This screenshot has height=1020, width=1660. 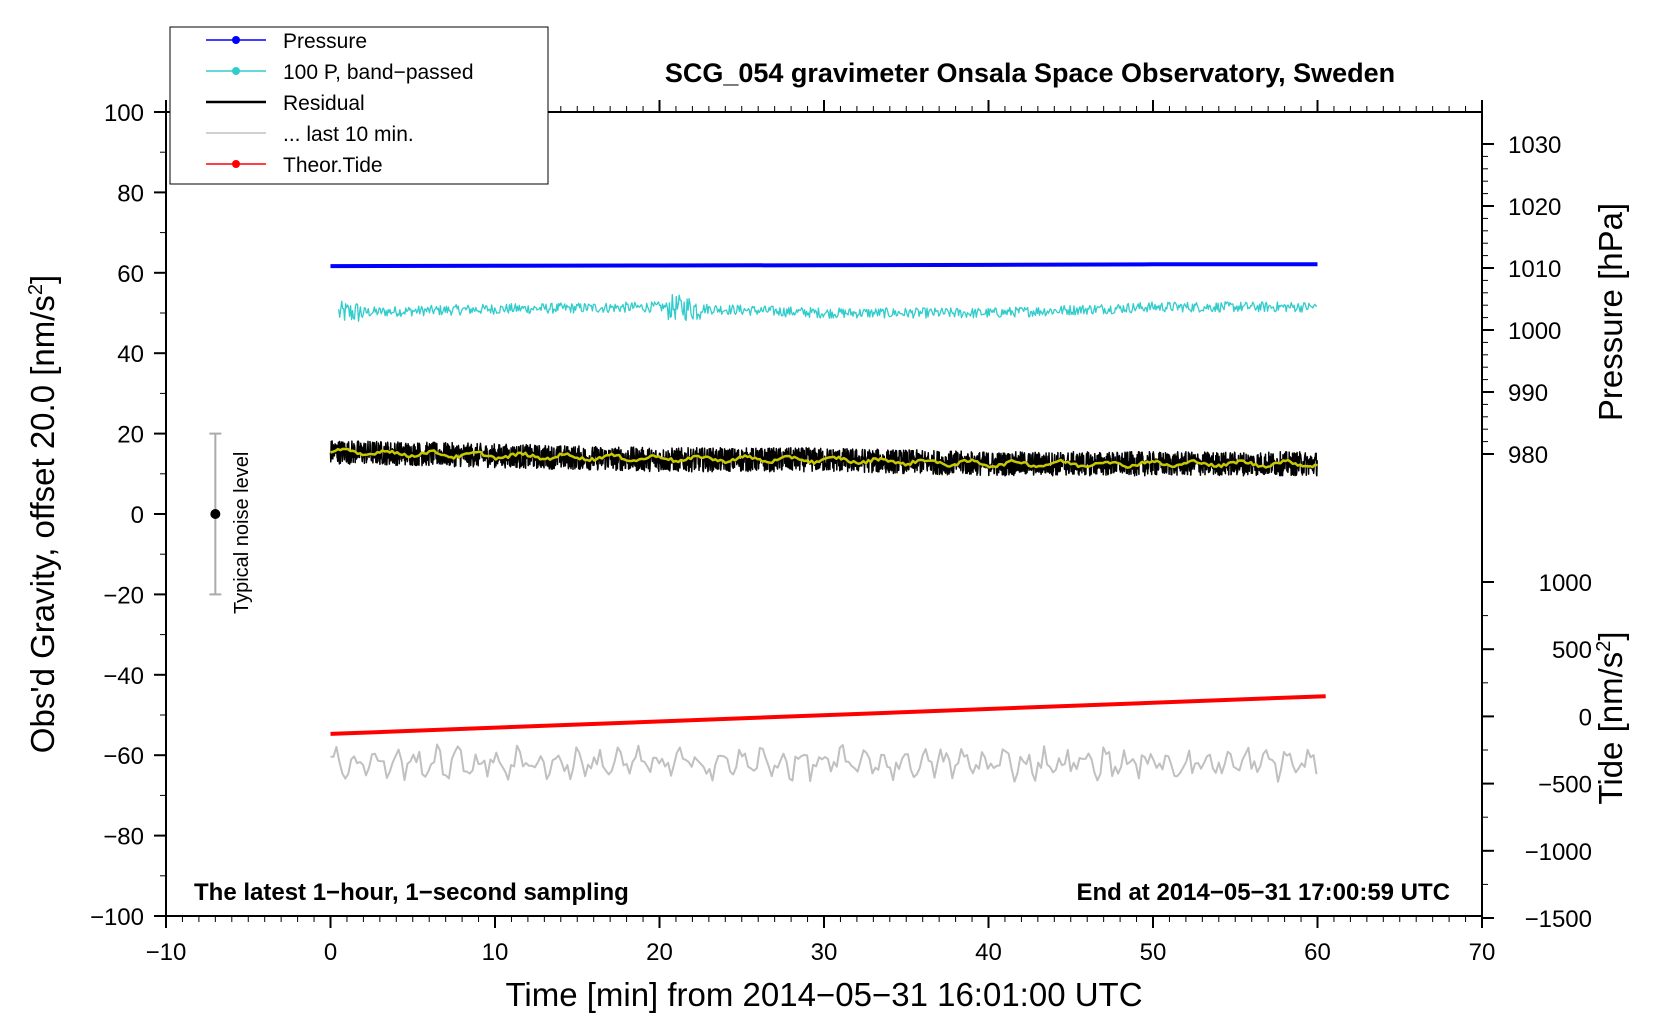 What do you see at coordinates (828, 307) in the screenshot?
I see `series-100-p-band-passed-line` at bounding box center [828, 307].